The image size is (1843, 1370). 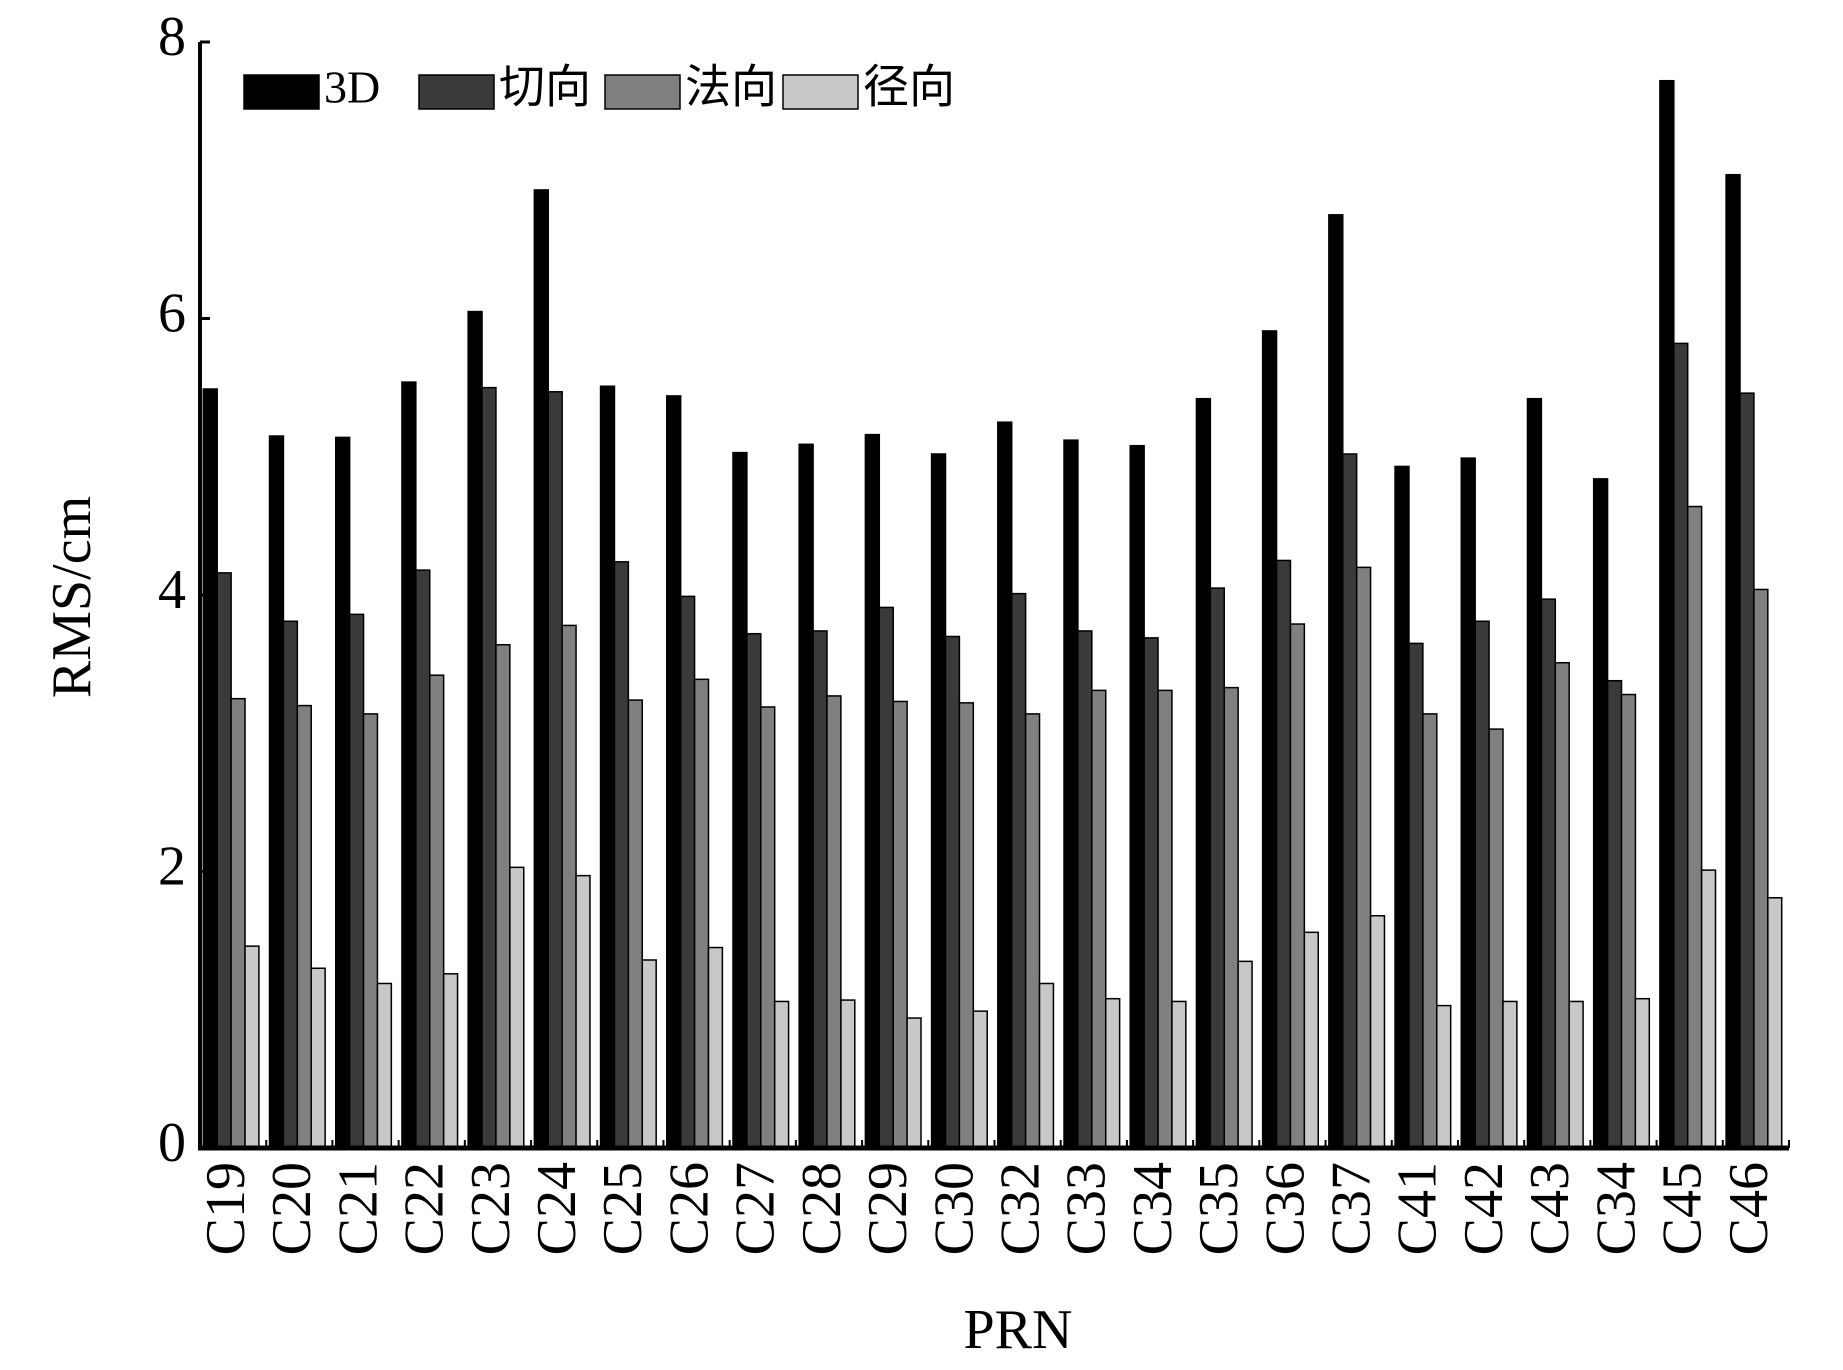 What do you see at coordinates (425, 1208) in the screenshot?
I see `x-tick-label: C22` at bounding box center [425, 1208].